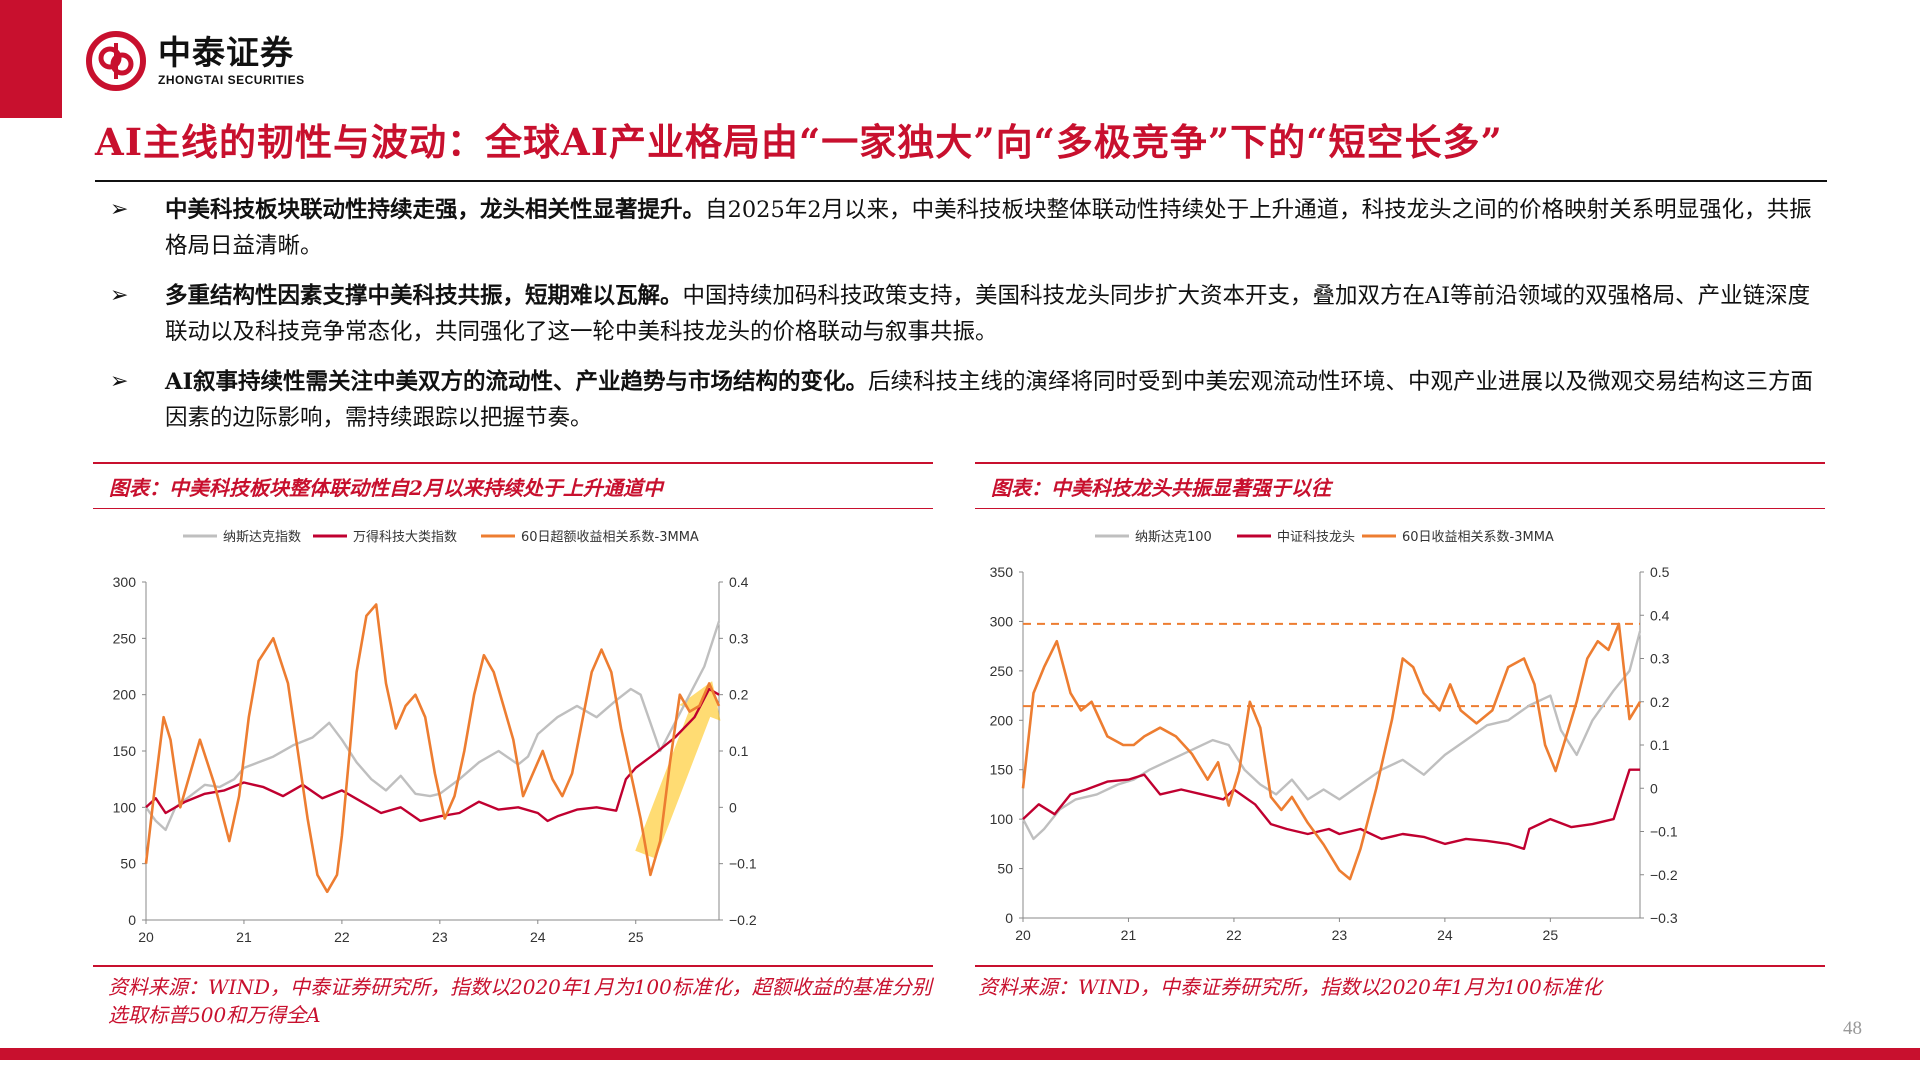  Describe the element at coordinates (424, 296) in the screenshot. I see `bullet-bold-lead: 多重结构性因素支撑中美科技共振，短期难以瓦解。` at that location.